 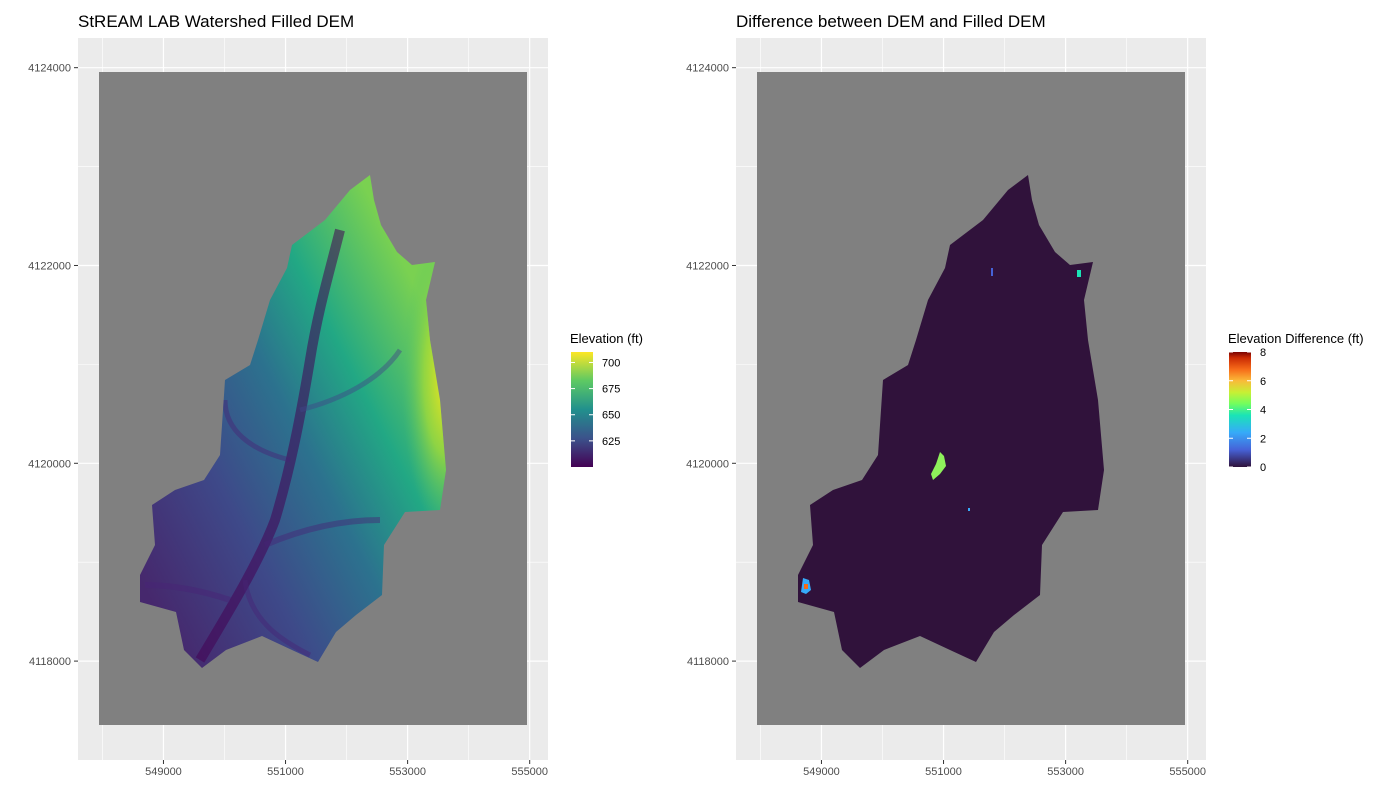 I want to click on difference-legend-title: Elevation Difference (ft), so click(x=1296, y=338).